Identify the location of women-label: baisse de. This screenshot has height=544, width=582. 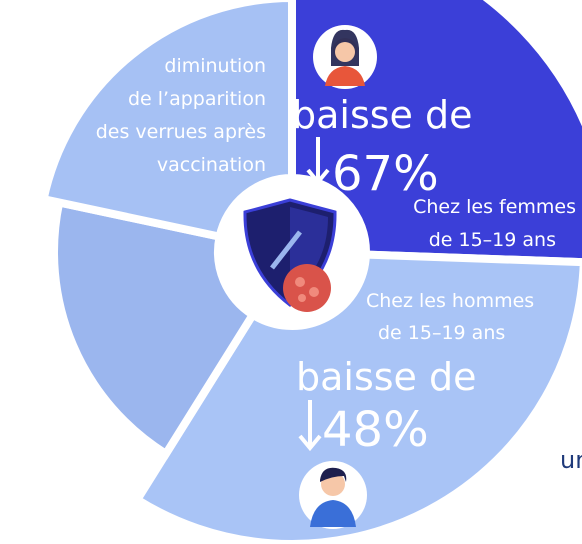
(382, 115).